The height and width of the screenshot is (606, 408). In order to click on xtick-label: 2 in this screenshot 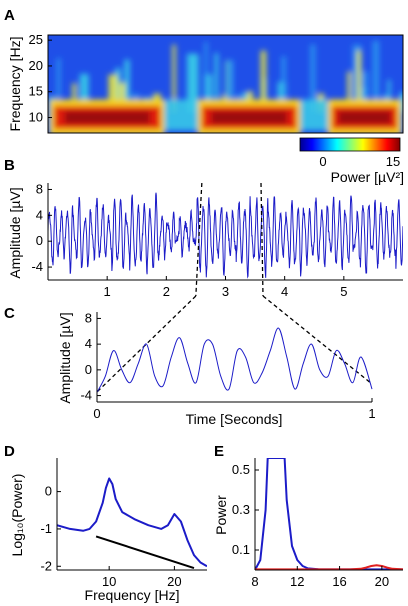, I will do `click(166, 291)`.